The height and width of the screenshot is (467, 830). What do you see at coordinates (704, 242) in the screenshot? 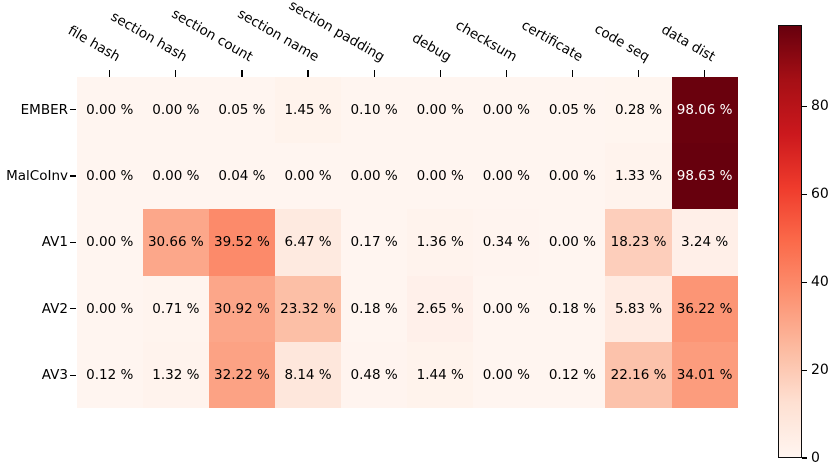
I see `heatmap-cell: 3.24 %` at bounding box center [704, 242].